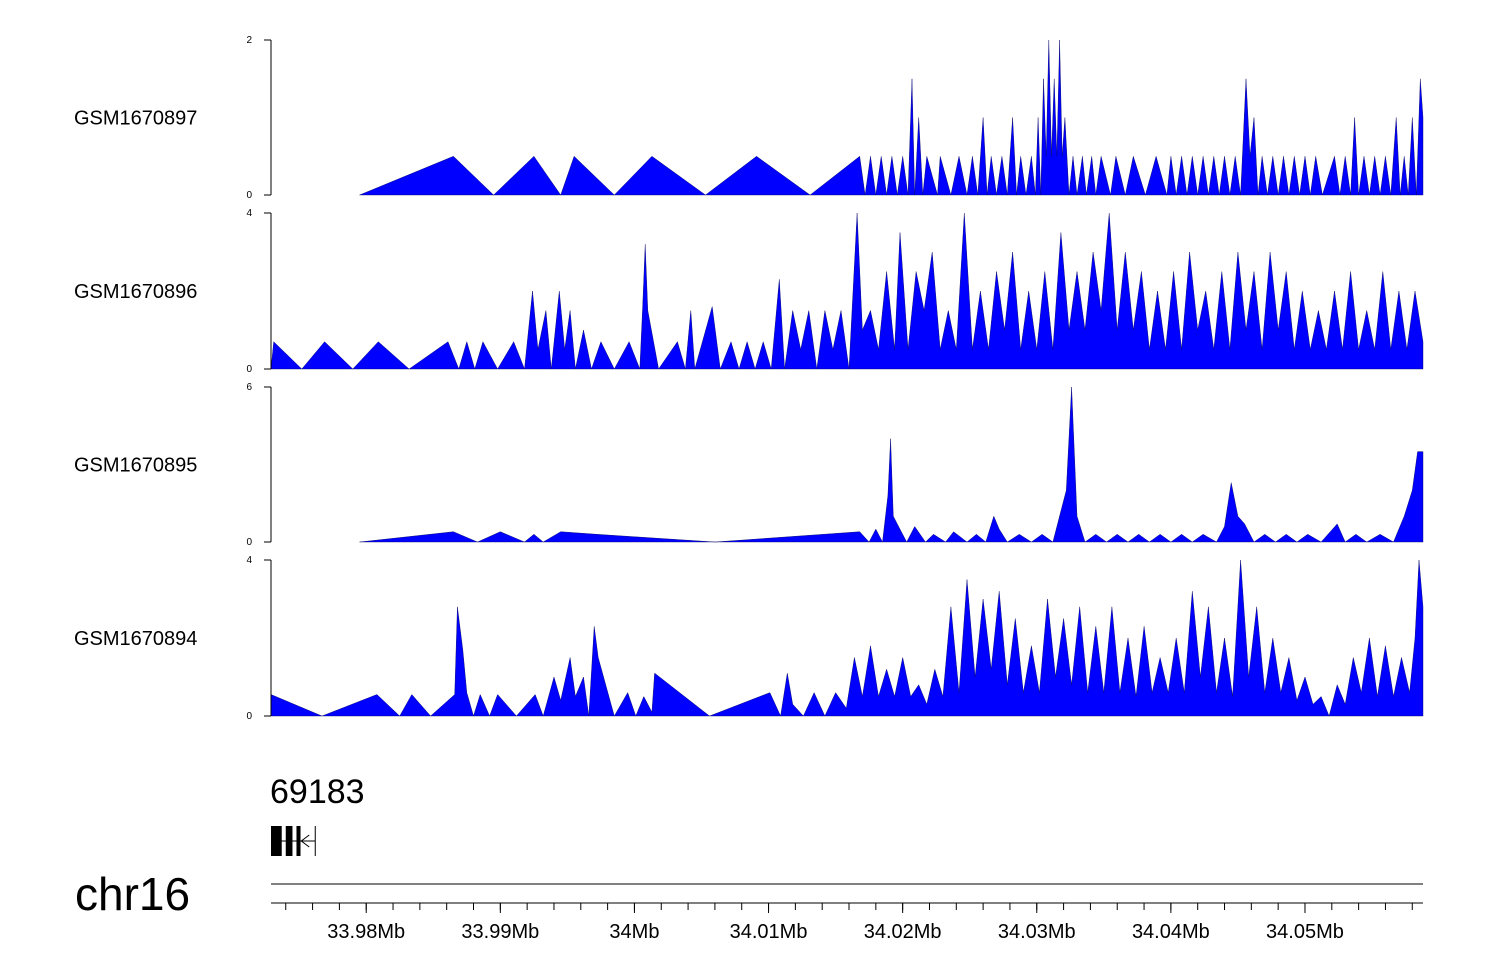  I want to click on track-name: GSM1670897, so click(135, 119).